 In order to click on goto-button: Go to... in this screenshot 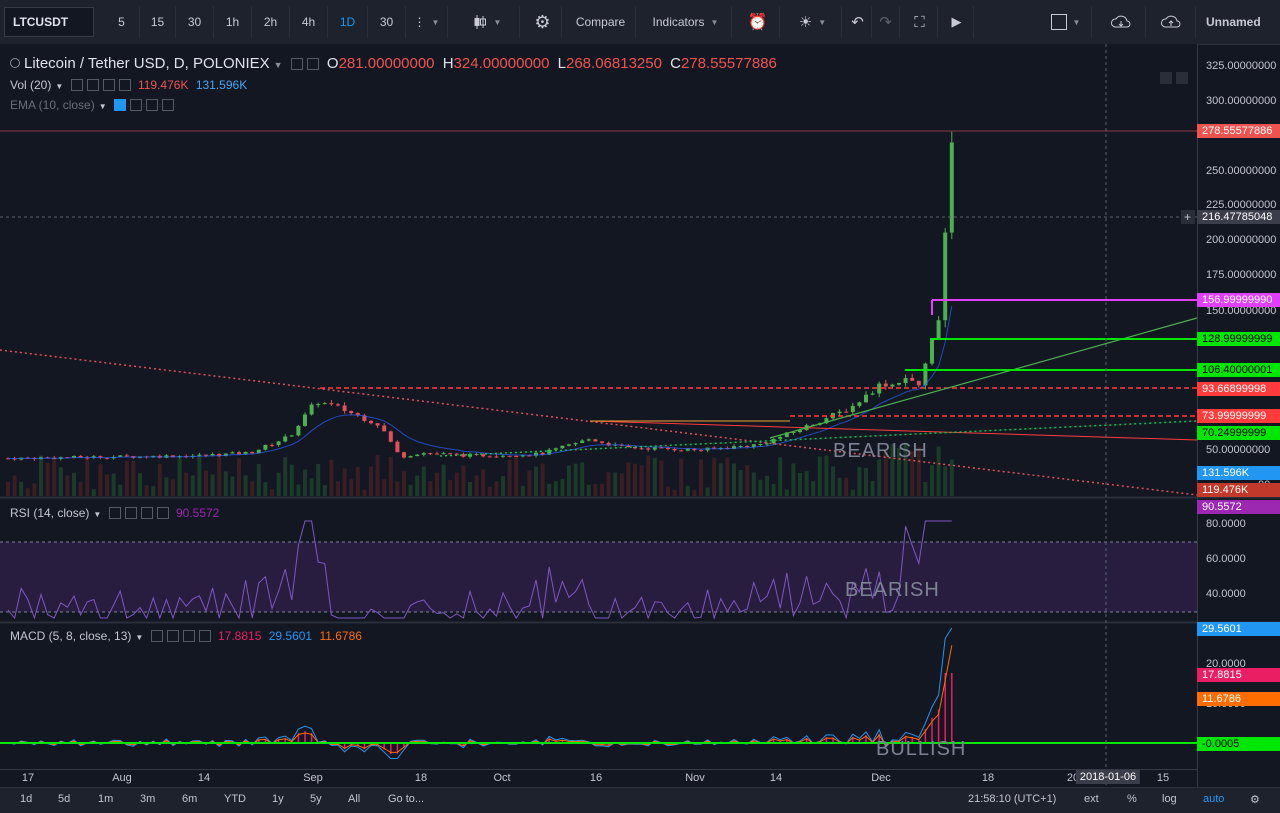, I will do `click(406, 799)`.